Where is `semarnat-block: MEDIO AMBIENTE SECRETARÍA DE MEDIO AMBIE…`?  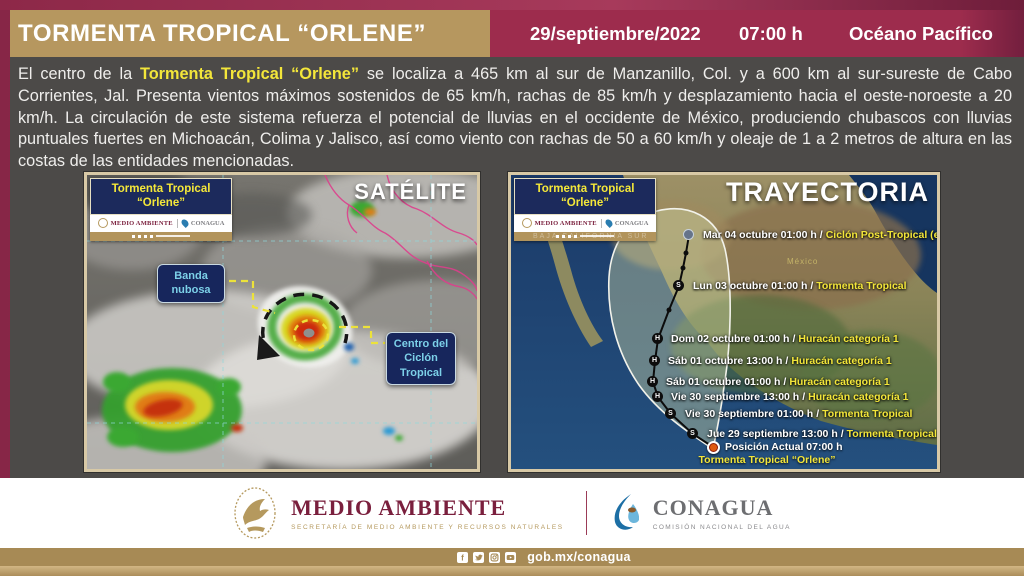
semarnat-block: MEDIO AMBIENTE SECRETARÍA DE MEDIO AMBIE… is located at coordinates (427, 513).